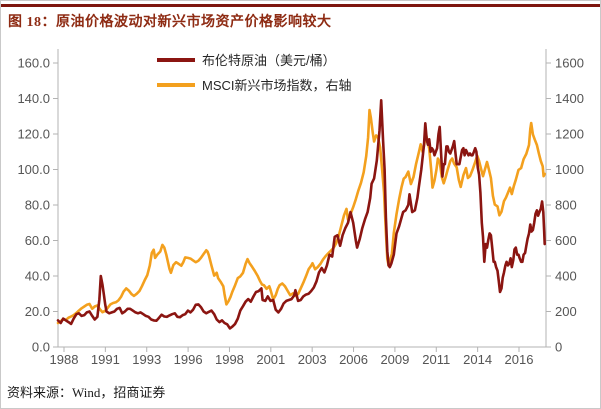 This screenshot has height=409, width=601. I want to click on legend-label-brent: 布伦特原油（美元/桶）, so click(269, 60).